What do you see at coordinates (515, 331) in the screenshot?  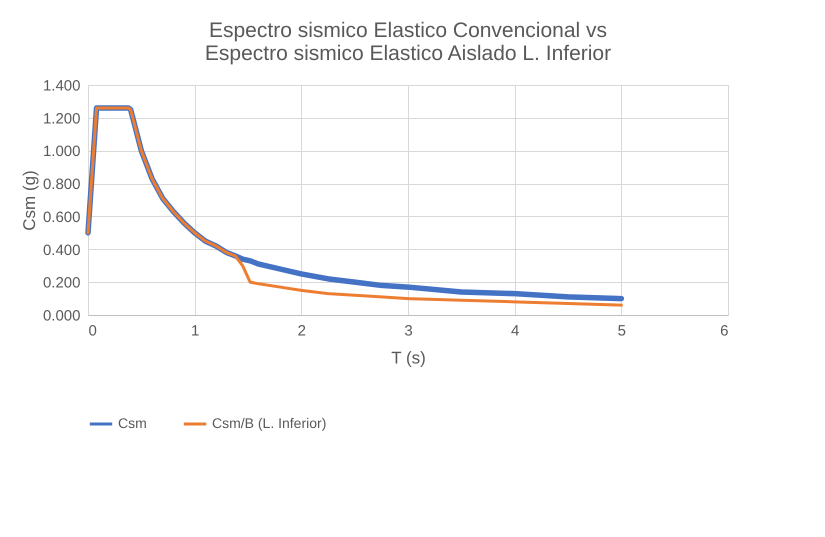 I see `x-tick-label: 4` at bounding box center [515, 331].